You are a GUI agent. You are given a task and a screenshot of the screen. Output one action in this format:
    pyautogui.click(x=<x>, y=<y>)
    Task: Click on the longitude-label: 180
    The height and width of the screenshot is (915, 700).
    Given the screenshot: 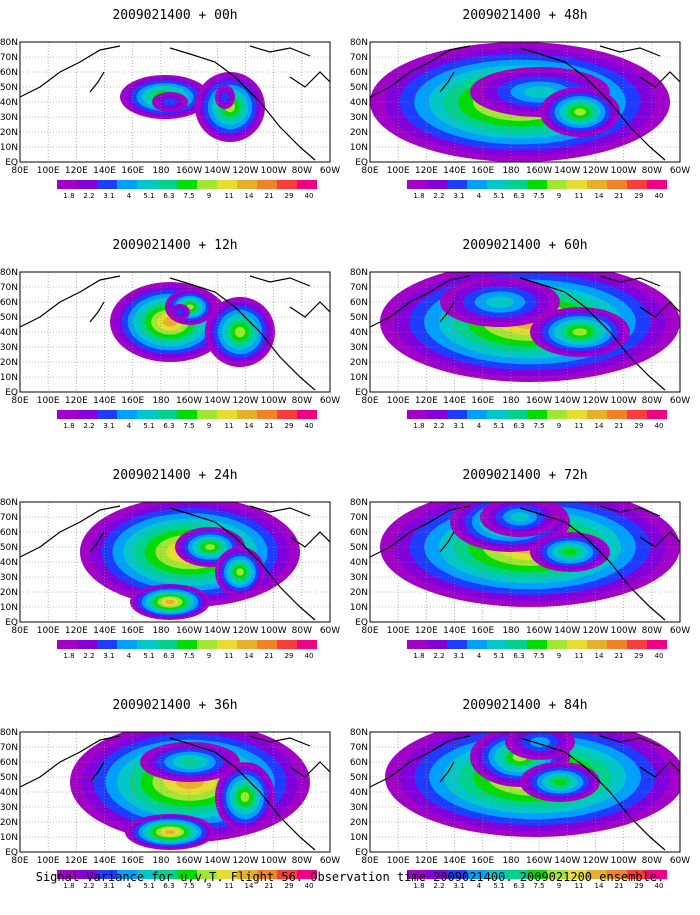 What is the action you would take?
    pyautogui.click(x=160, y=861)
    